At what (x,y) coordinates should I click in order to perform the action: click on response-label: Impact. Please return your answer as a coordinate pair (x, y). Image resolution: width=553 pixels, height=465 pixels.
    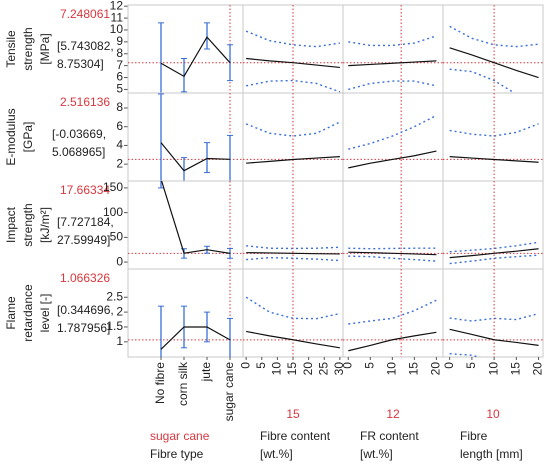
    Looking at the image, I should click on (11, 224).